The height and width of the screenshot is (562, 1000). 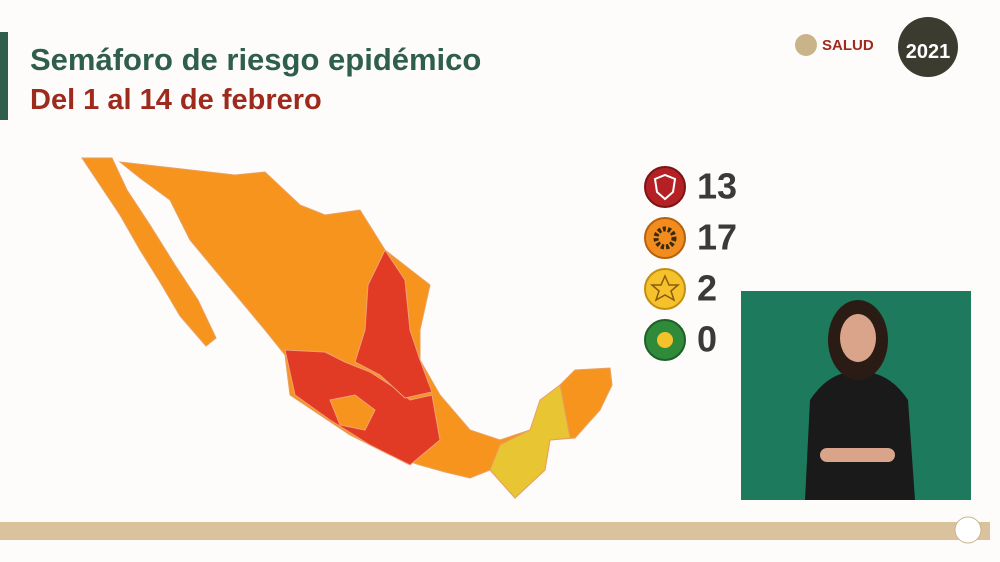 I want to click on interpreter-video, so click(x=856, y=395).